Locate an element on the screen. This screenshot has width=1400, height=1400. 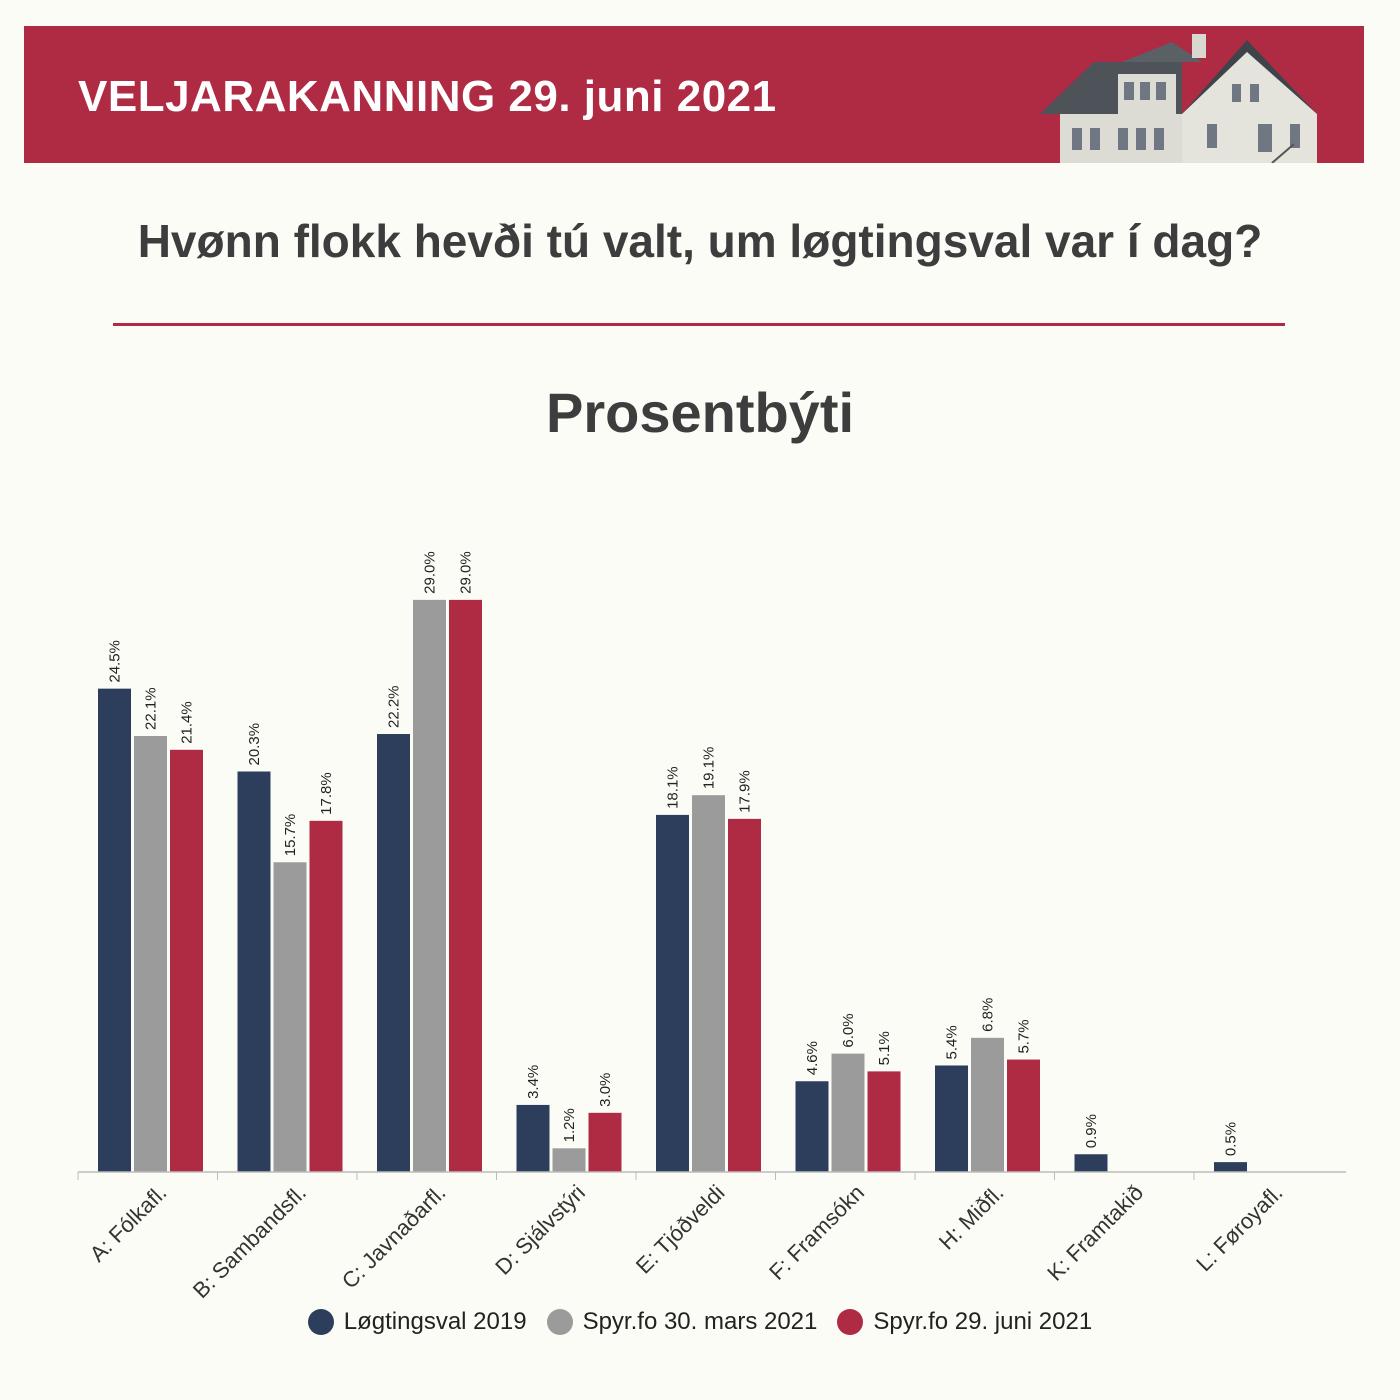
x-tick-label: A: Fólkafl. is located at coordinates (128, 1223).